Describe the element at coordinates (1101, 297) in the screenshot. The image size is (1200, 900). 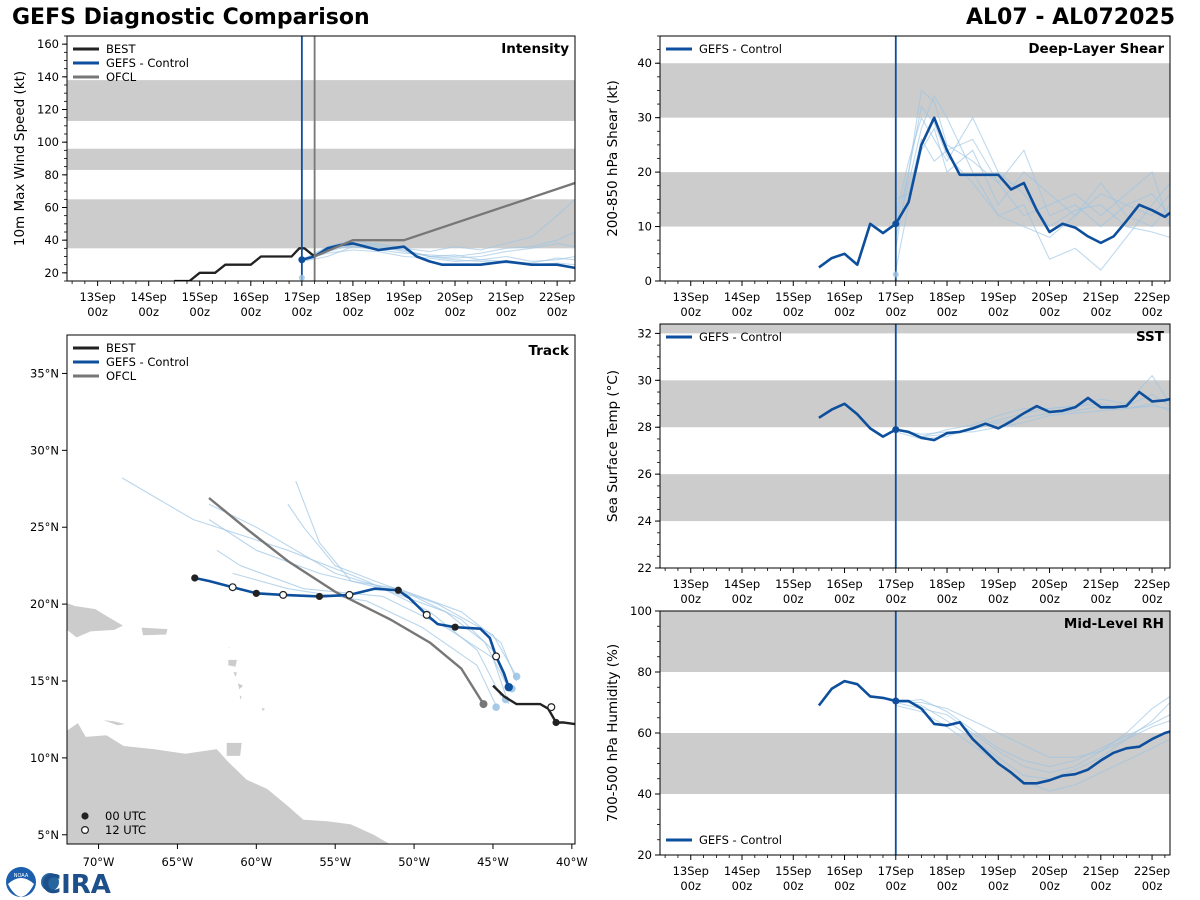
I see `x-tick-date: 21Sep` at that location.